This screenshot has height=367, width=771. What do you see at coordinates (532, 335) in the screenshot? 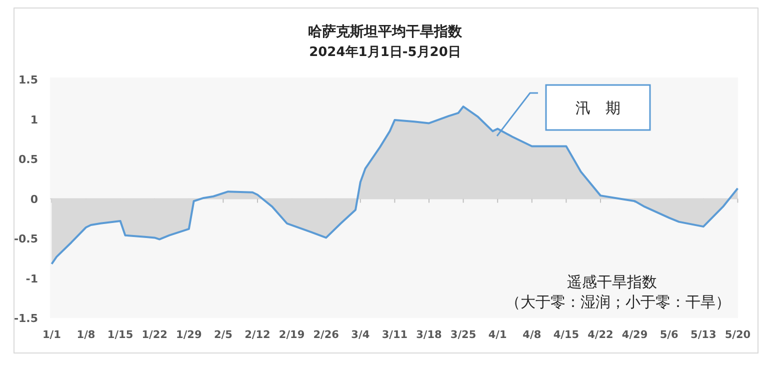
I see `x-tick-label: 4/8` at bounding box center [532, 335].